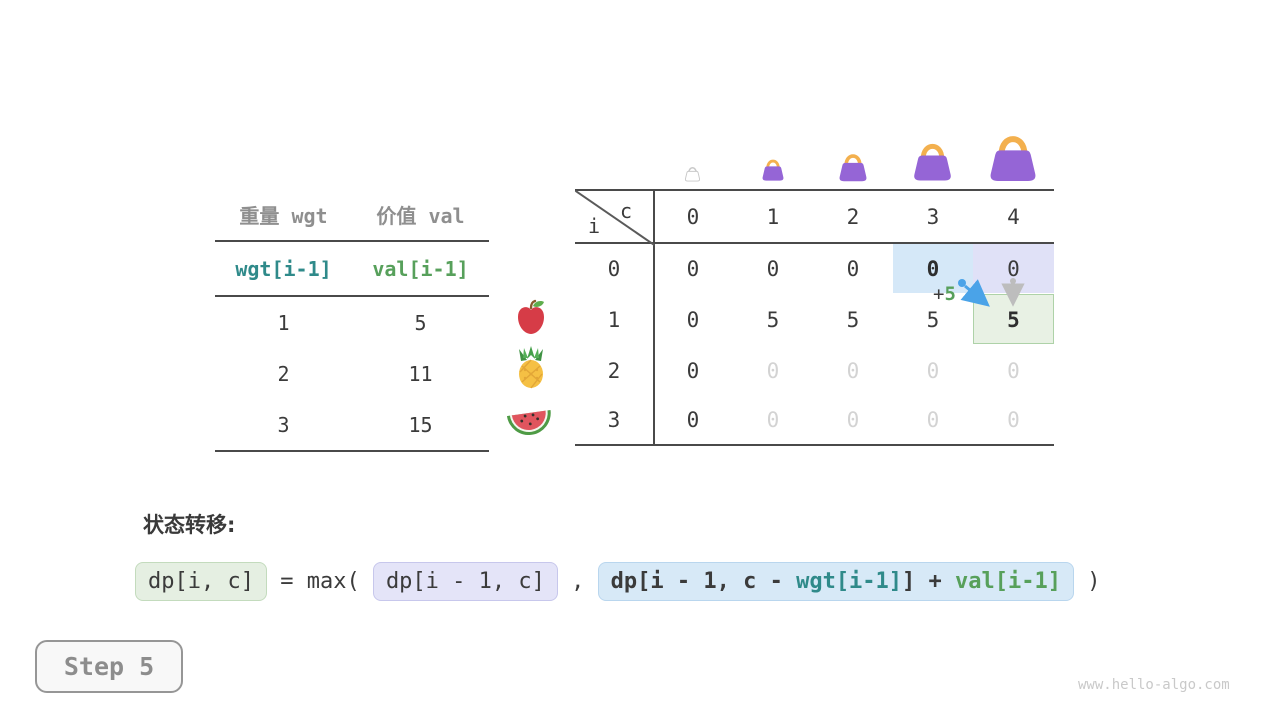 This screenshot has height=720, width=1280. Describe the element at coordinates (703, 581) in the screenshot. I see `formula-take-prefix: dp[i - 1, c -` at that location.